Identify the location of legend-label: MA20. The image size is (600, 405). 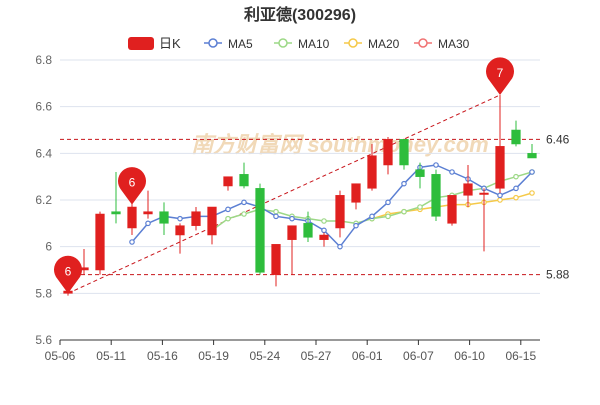
(384, 44).